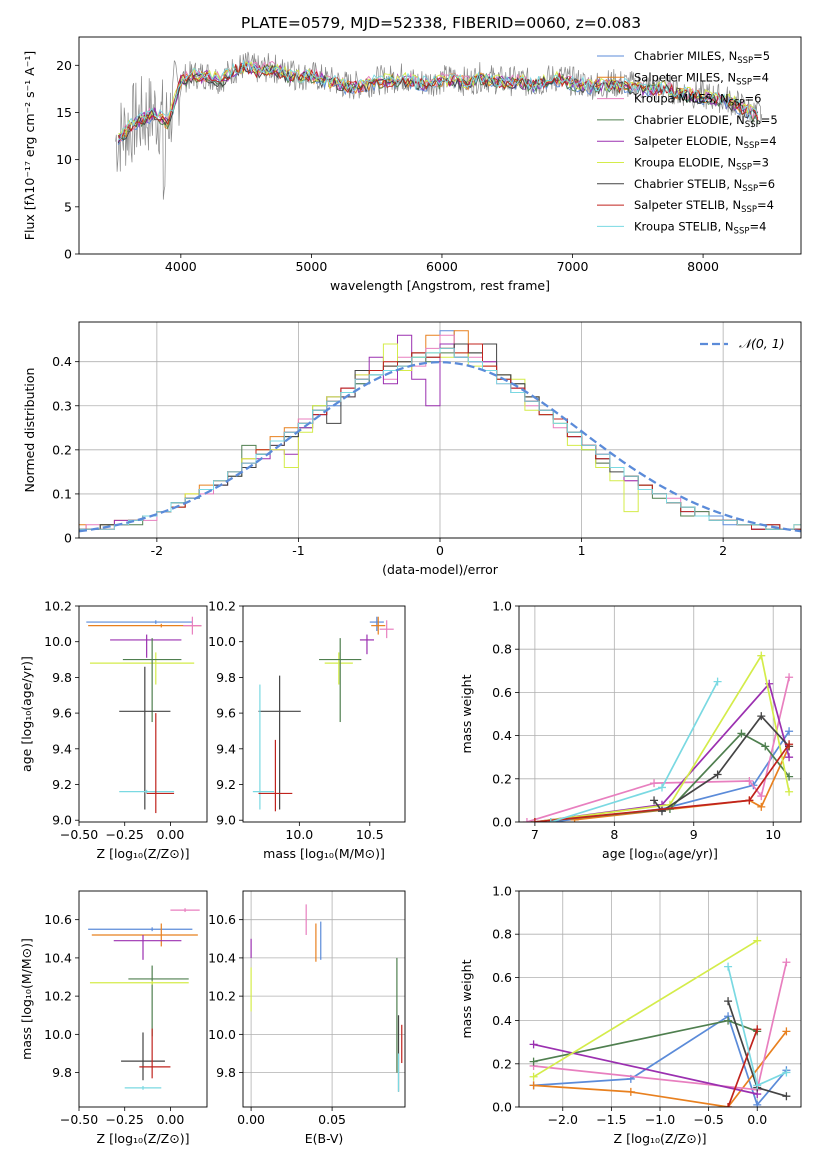 This screenshot has height=1170, width=819. I want to click on y-tick-label: 9.2, so click(226, 784).